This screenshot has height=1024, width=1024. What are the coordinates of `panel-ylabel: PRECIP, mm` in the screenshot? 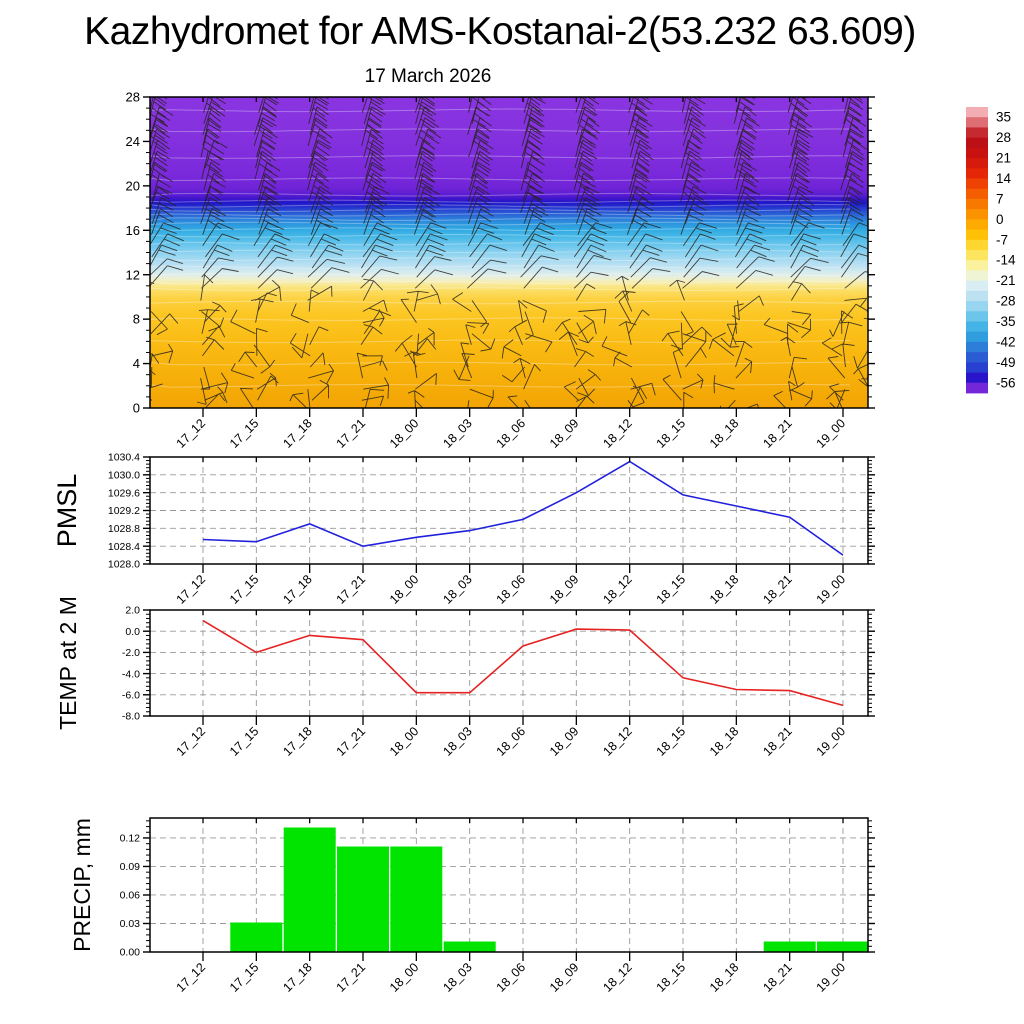 It's located at (82, 885).